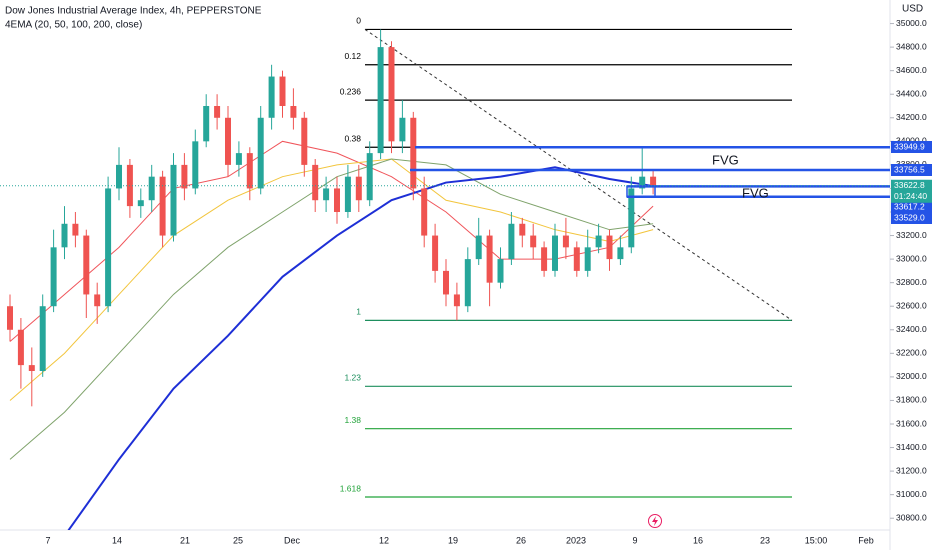 Image resolution: width=932 pixels, height=555 pixels. Describe the element at coordinates (911, 46) in the screenshot. I see `y-tick-label: 34800.0` at that location.